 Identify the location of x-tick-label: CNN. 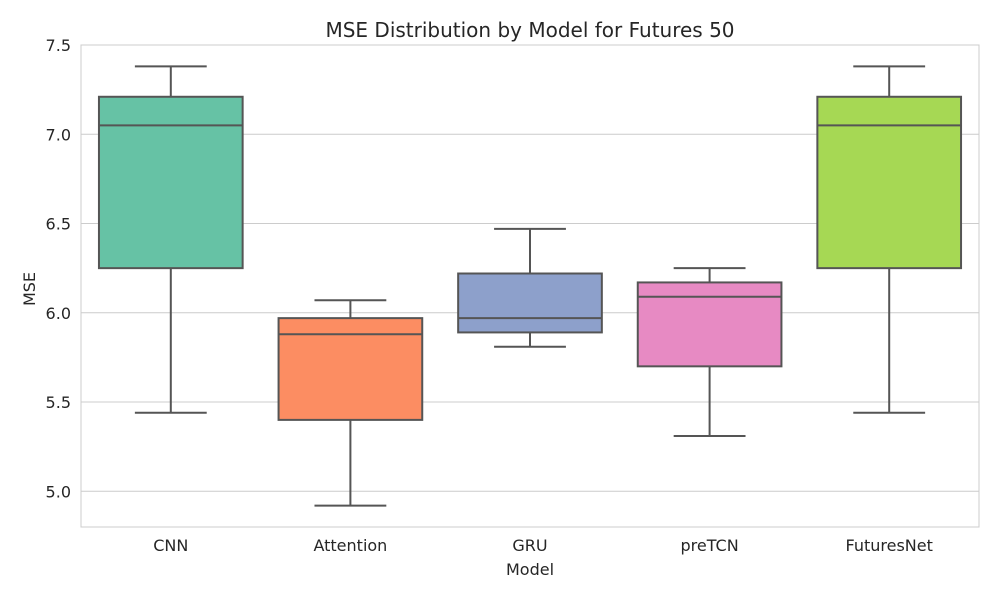
(170, 545).